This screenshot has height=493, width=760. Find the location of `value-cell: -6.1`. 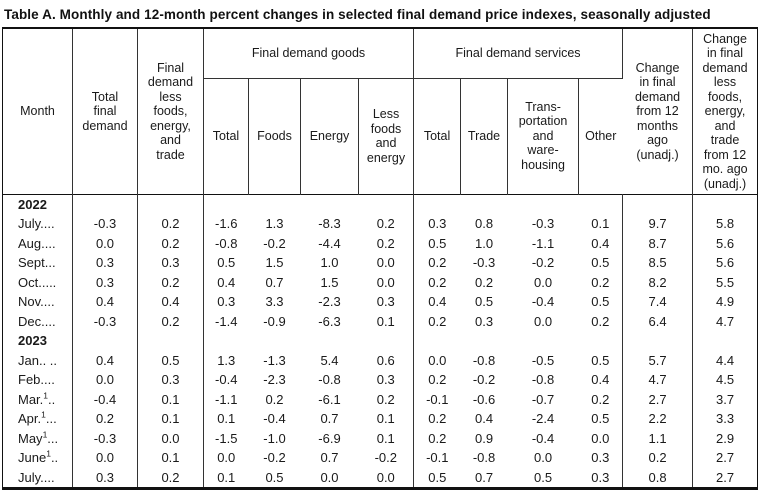

value-cell: -6.1 is located at coordinates (329, 399).